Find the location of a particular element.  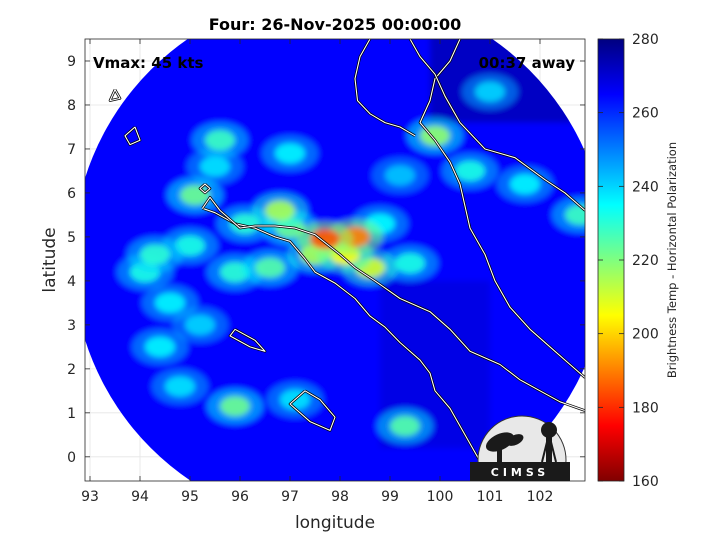

y-tick-label: 4 is located at coordinates (71, 282).